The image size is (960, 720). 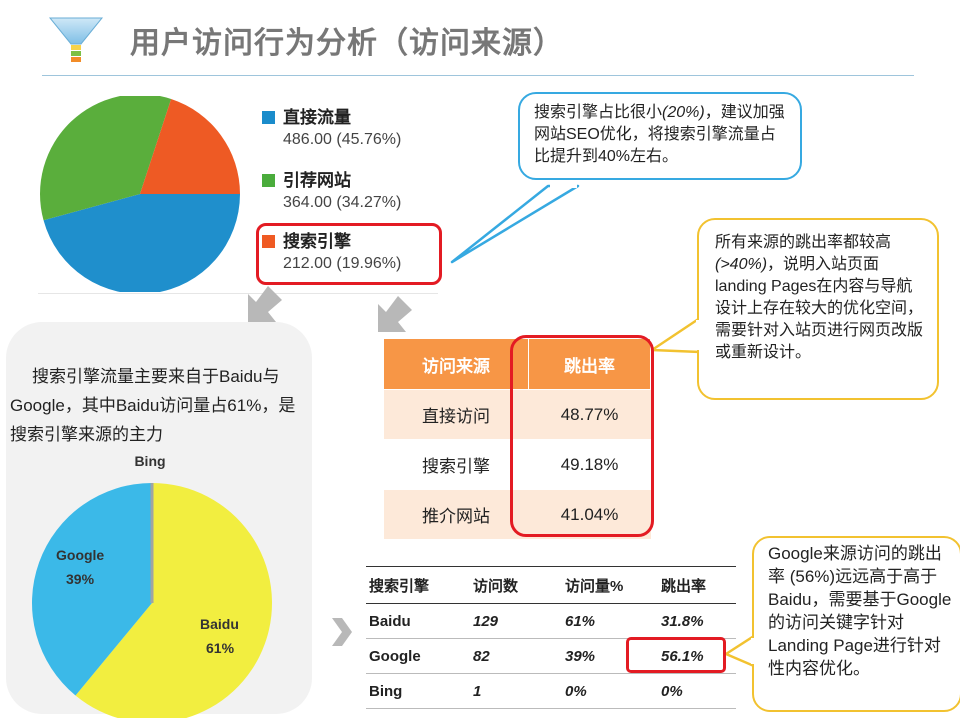 What do you see at coordinates (418, 585) in the screenshot?
I see `column-header: 搜索引擎` at bounding box center [418, 585].